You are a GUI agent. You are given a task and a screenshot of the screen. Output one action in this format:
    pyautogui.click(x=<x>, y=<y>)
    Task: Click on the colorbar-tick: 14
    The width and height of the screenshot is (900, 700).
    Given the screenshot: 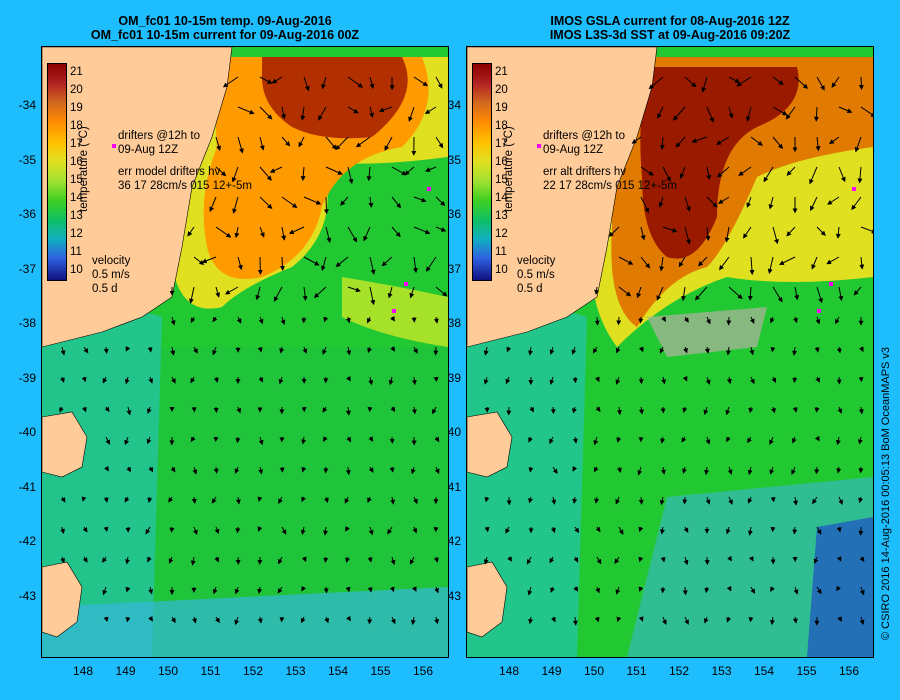 What is the action you would take?
    pyautogui.click(x=501, y=198)
    